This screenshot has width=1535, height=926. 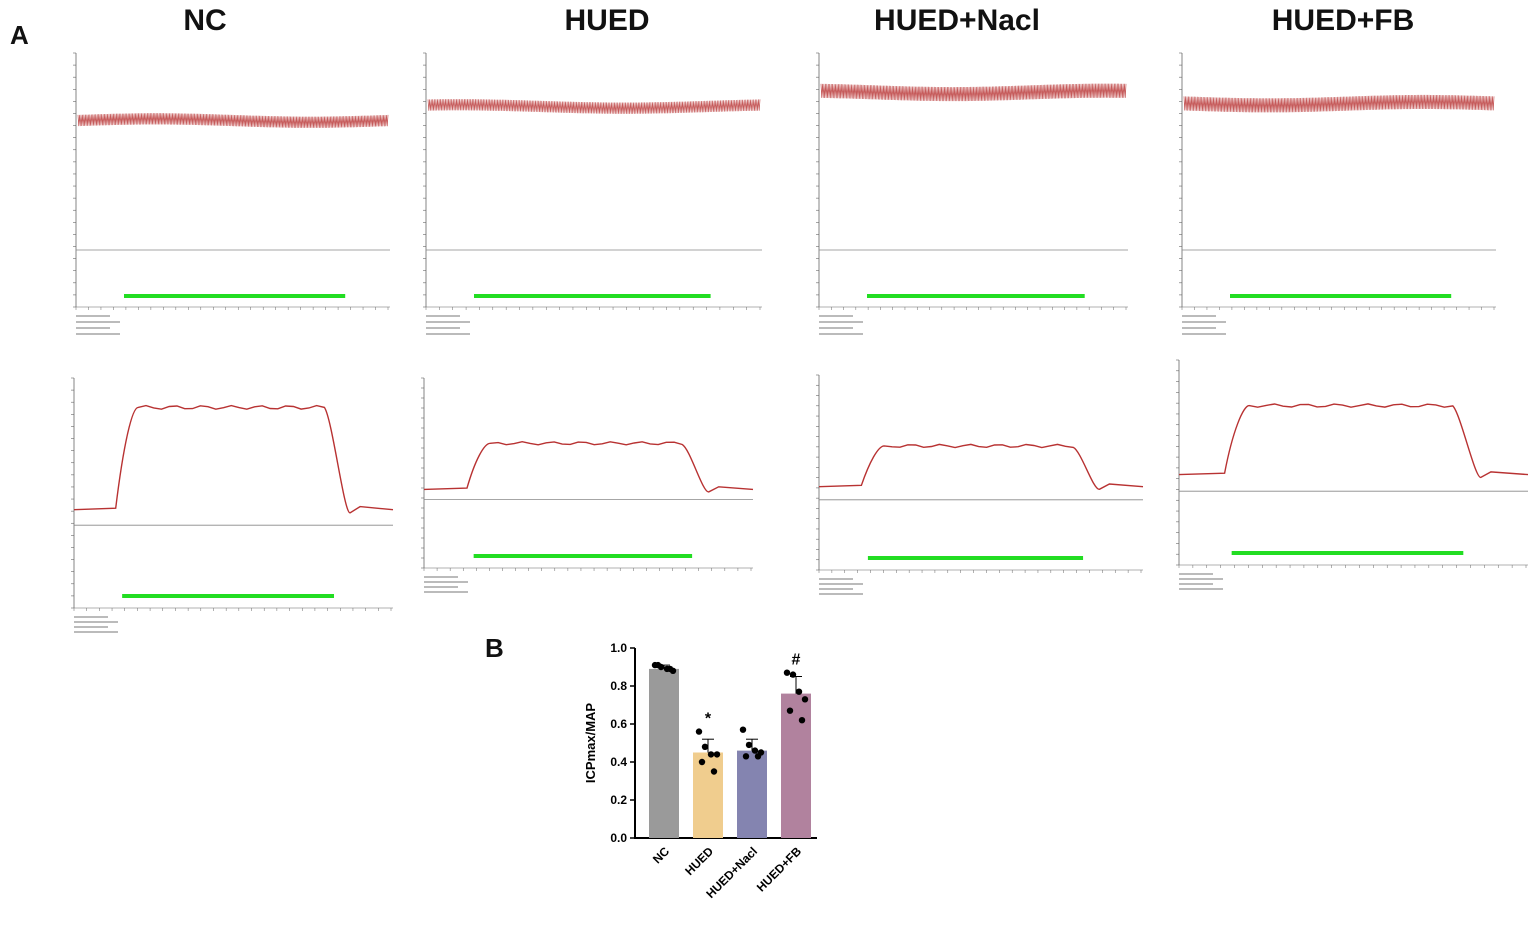 What do you see at coordinates (205, 20) in the screenshot?
I see `group-title-nc: NC` at bounding box center [205, 20].